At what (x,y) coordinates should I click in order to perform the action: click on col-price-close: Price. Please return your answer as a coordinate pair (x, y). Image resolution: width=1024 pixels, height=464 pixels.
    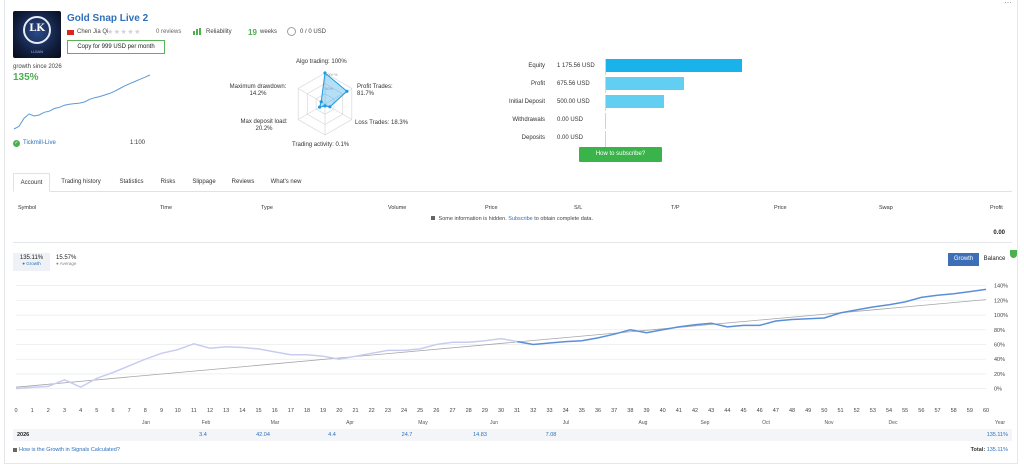
    Looking at the image, I should click on (780, 208).